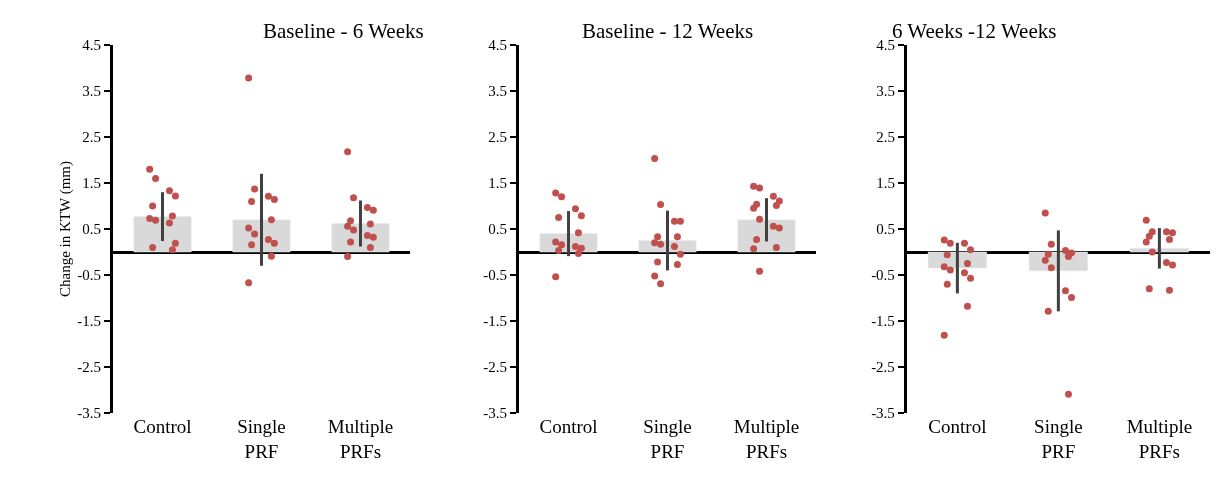  Describe the element at coordinates (343, 31) in the screenshot. I see `chart-title: Baseline - 6 Weeks` at that location.